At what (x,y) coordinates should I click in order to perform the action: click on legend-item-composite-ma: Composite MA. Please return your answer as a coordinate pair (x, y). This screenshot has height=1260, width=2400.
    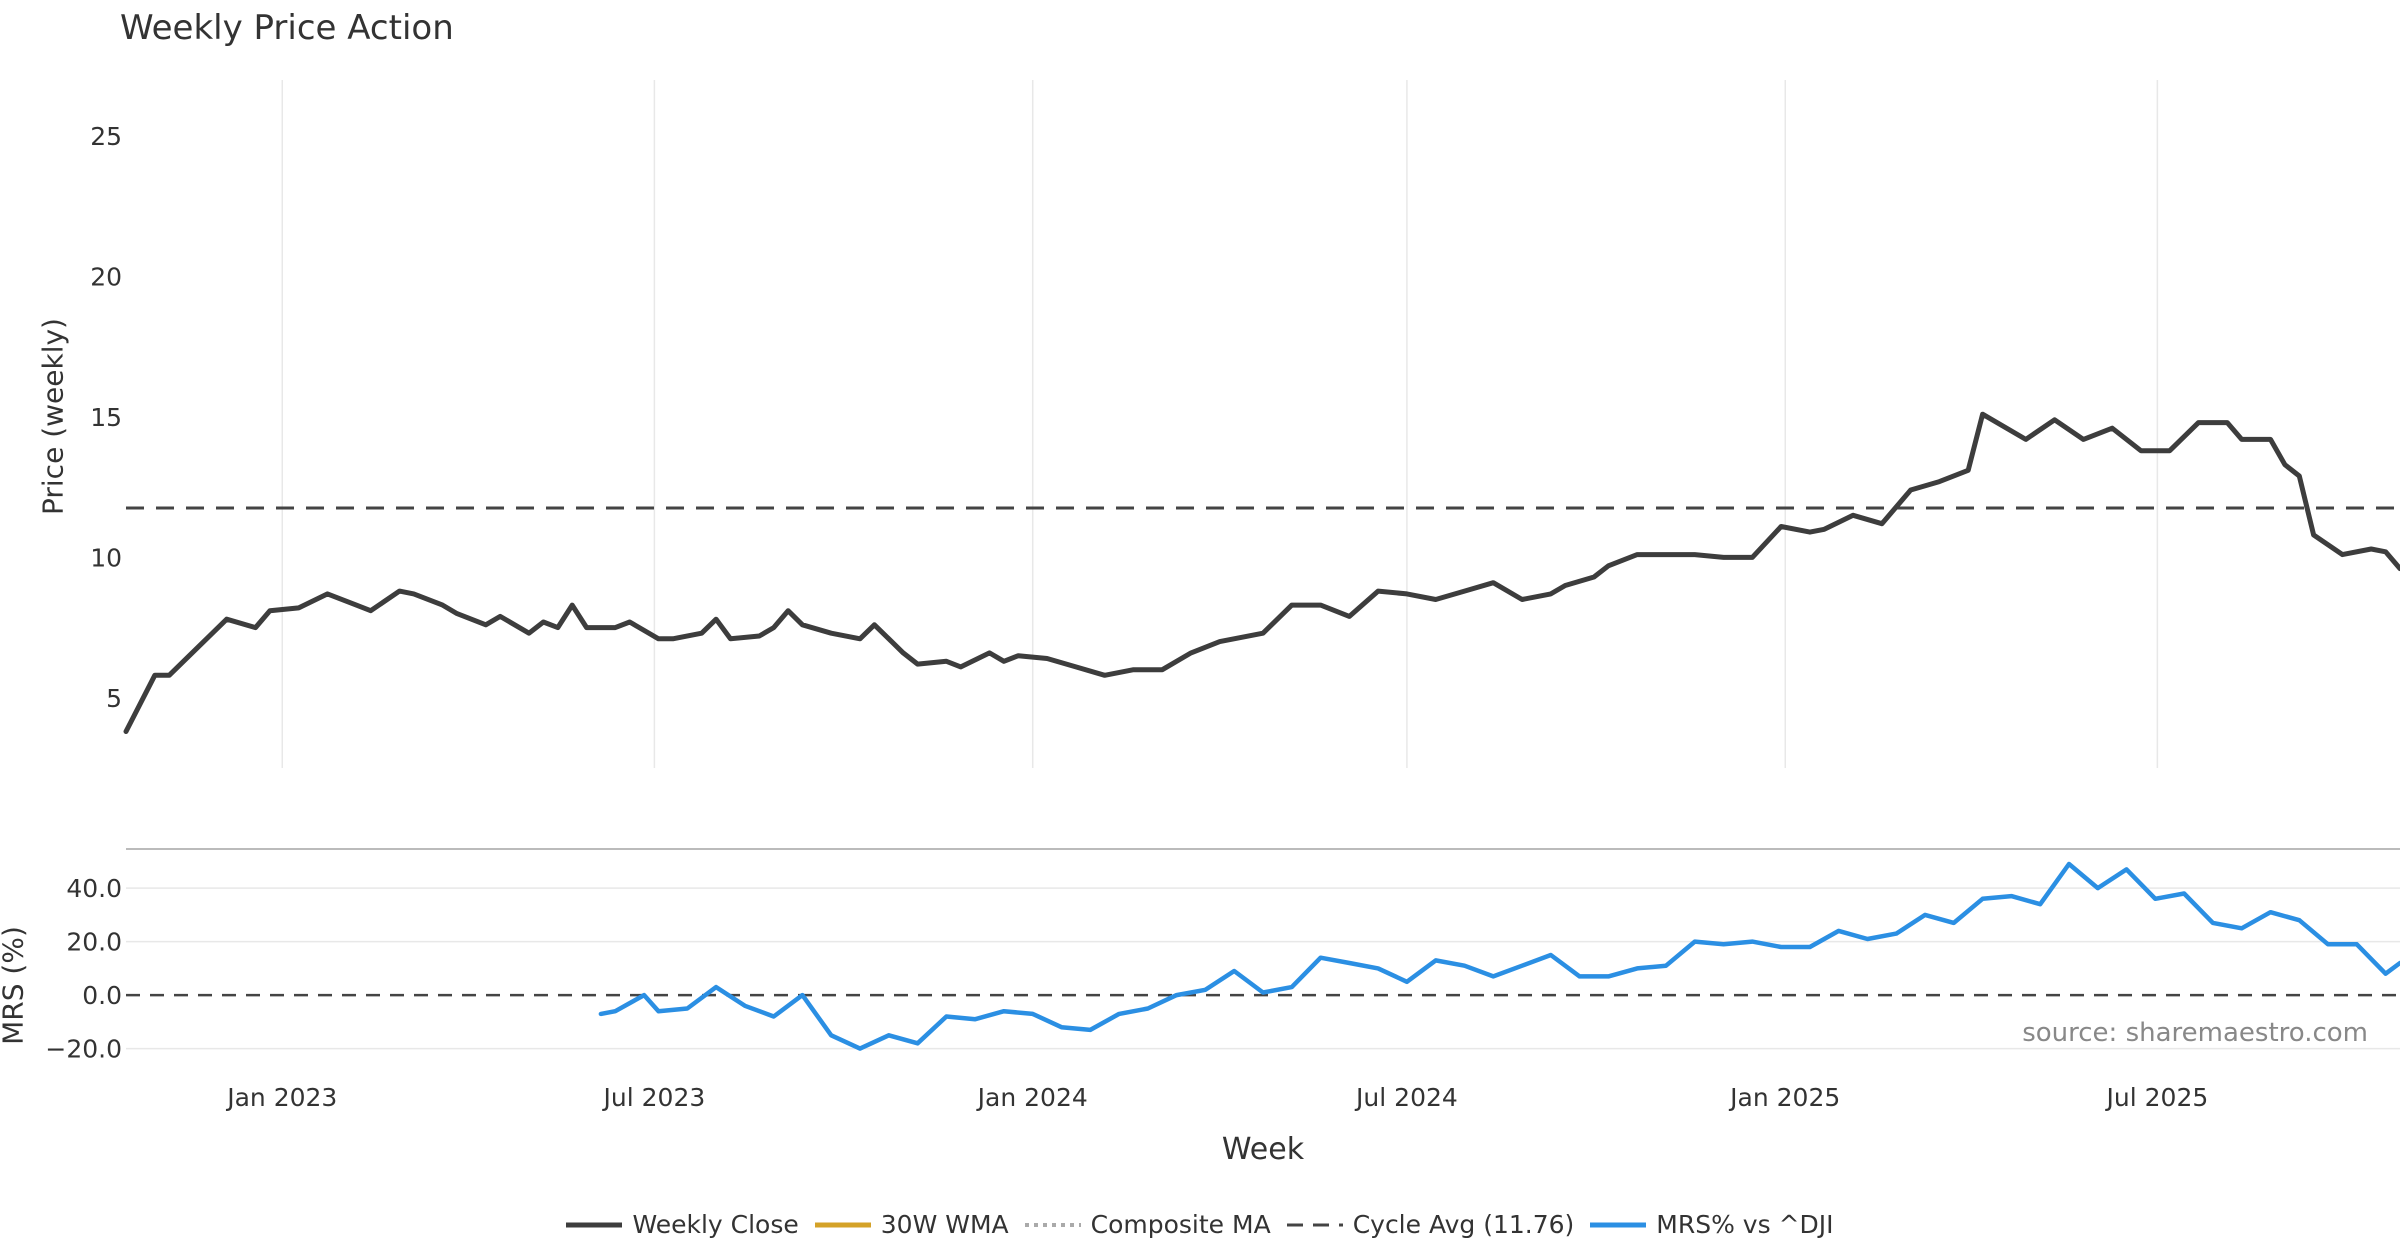
    Looking at the image, I should click on (1147, 1224).